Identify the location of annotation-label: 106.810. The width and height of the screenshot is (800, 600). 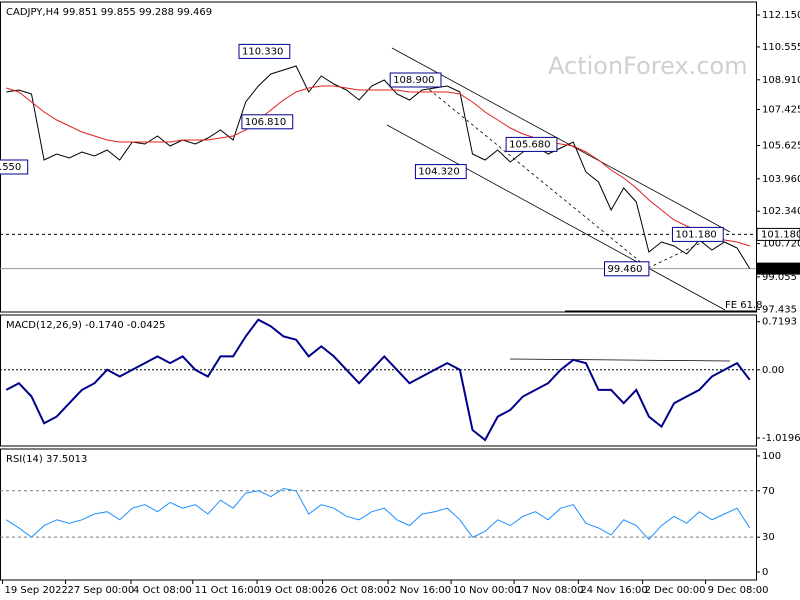
(265, 122).